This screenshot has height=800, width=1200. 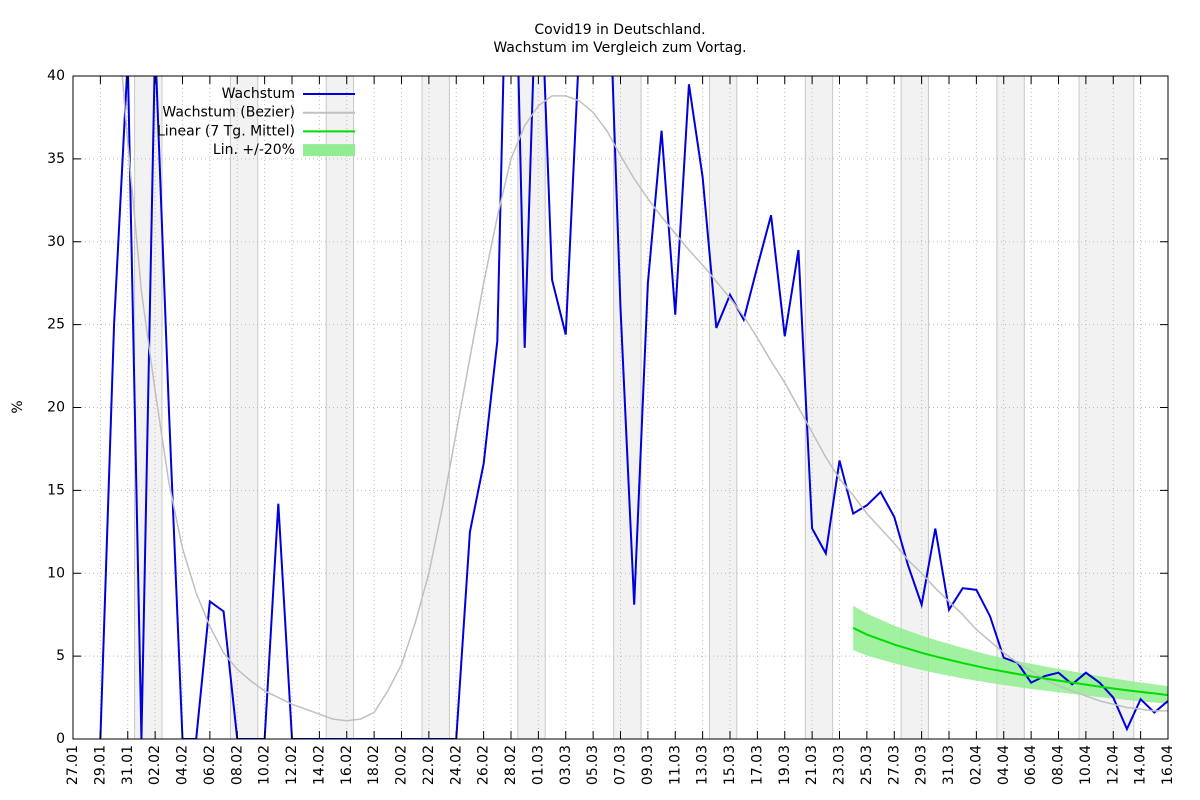 I want to click on x-tick-label: 01.03, so click(x=538, y=765).